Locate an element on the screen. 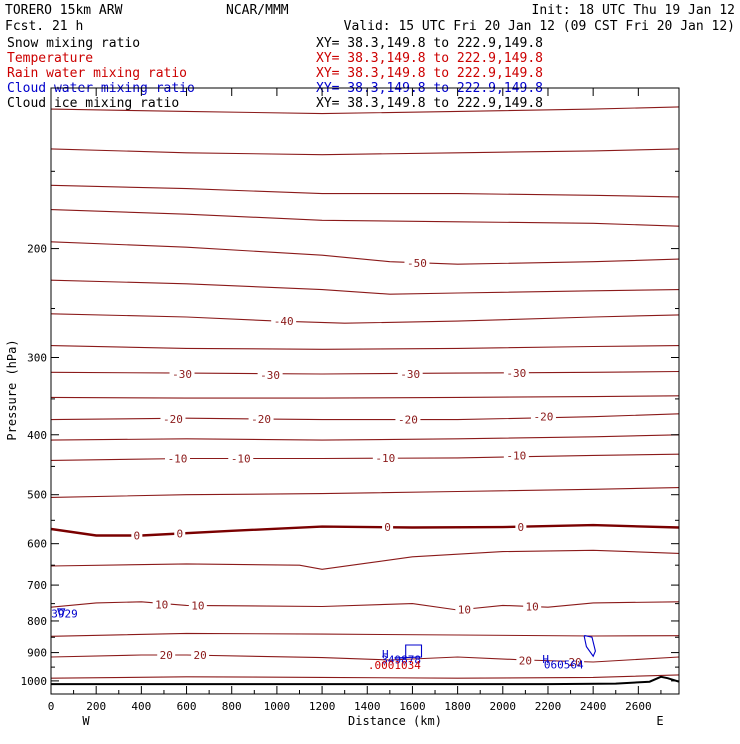  x-tick-label: 1800 is located at coordinates (457, 706).